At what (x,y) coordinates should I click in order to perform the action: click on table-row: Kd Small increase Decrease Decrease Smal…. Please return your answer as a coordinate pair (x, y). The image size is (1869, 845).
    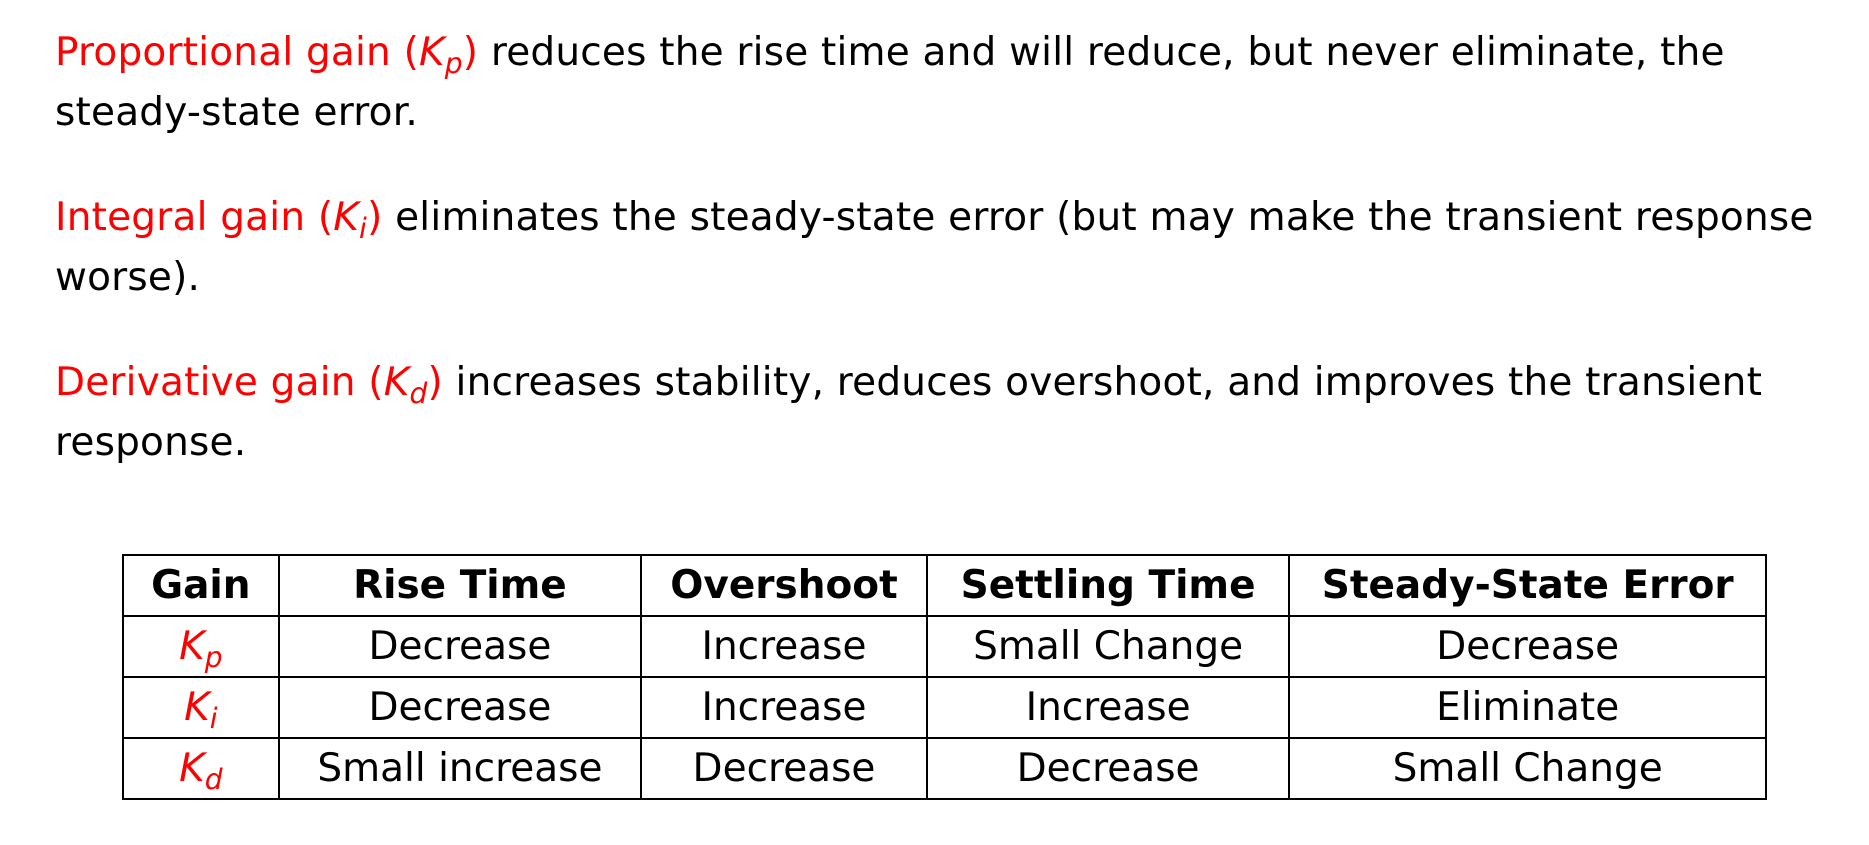
    Looking at the image, I should click on (944, 768).